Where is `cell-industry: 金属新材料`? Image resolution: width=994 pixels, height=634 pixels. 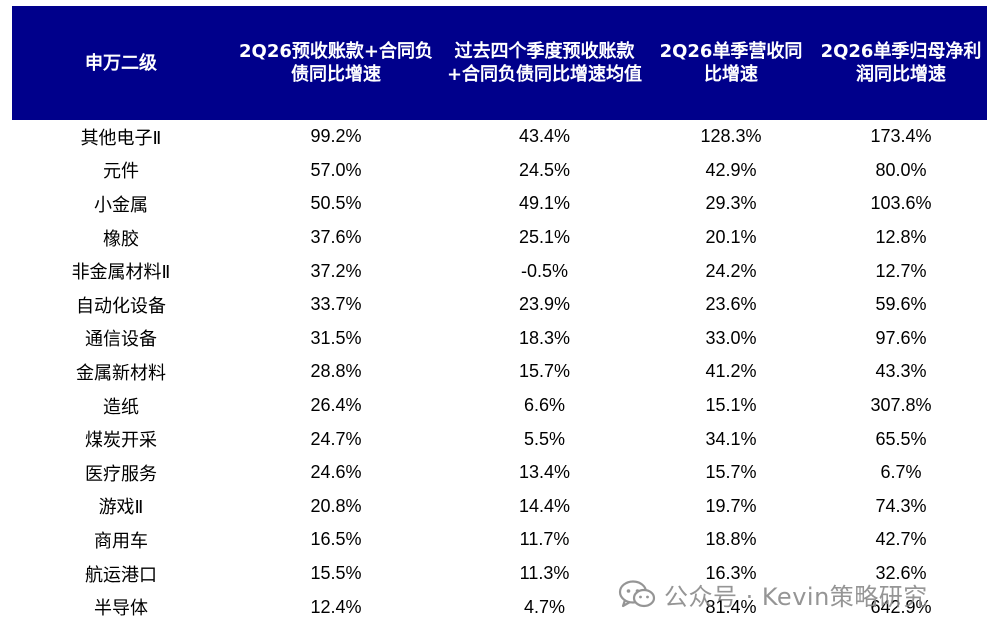
cell-industry: 金属新材料 is located at coordinates (121, 373).